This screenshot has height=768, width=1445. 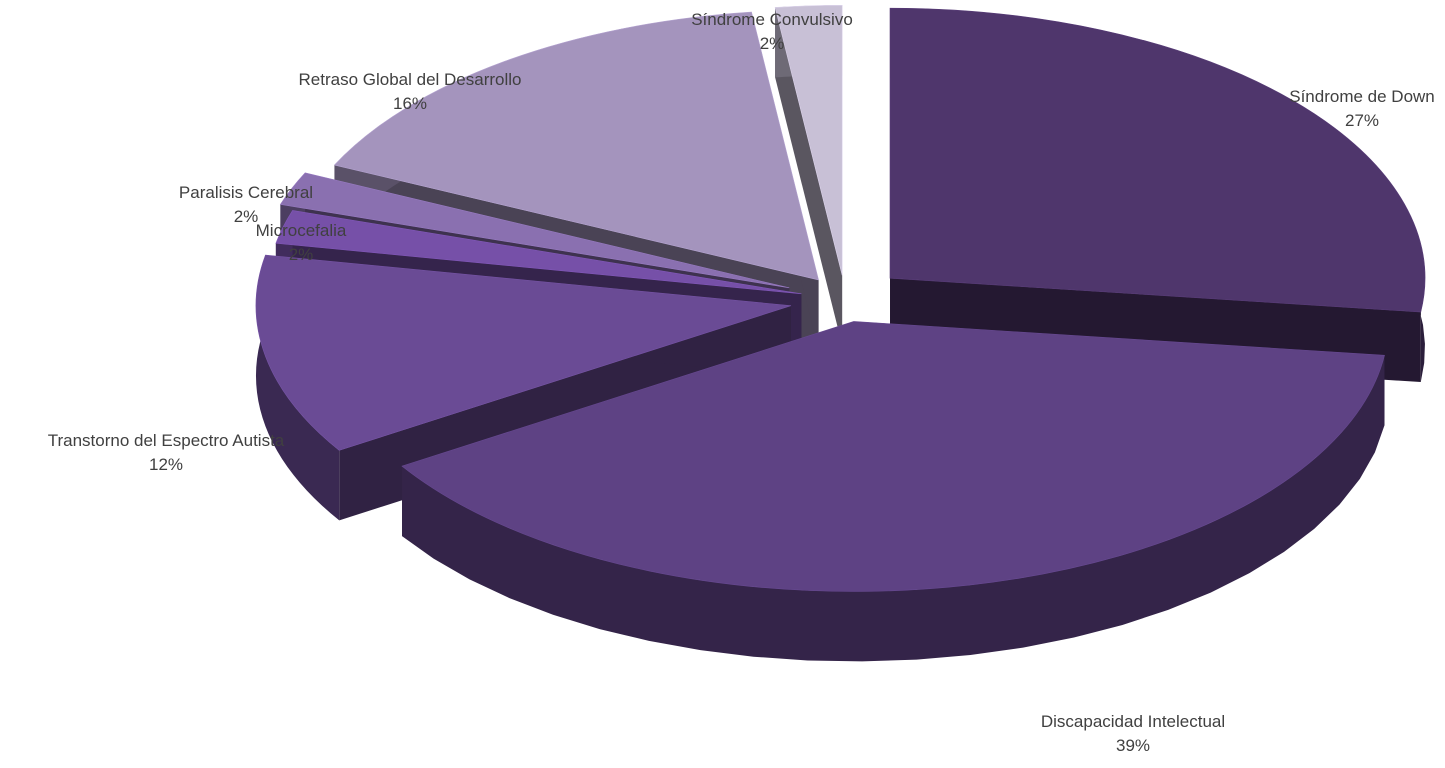 I want to click on slice-percent-label: 12%, so click(x=166, y=464).